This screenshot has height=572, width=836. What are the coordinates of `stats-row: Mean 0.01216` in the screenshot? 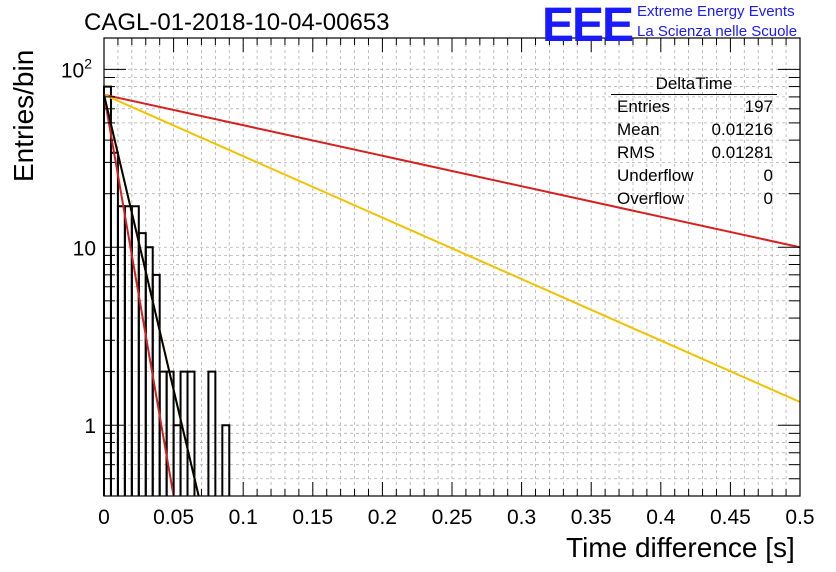 It's located at (694, 129).